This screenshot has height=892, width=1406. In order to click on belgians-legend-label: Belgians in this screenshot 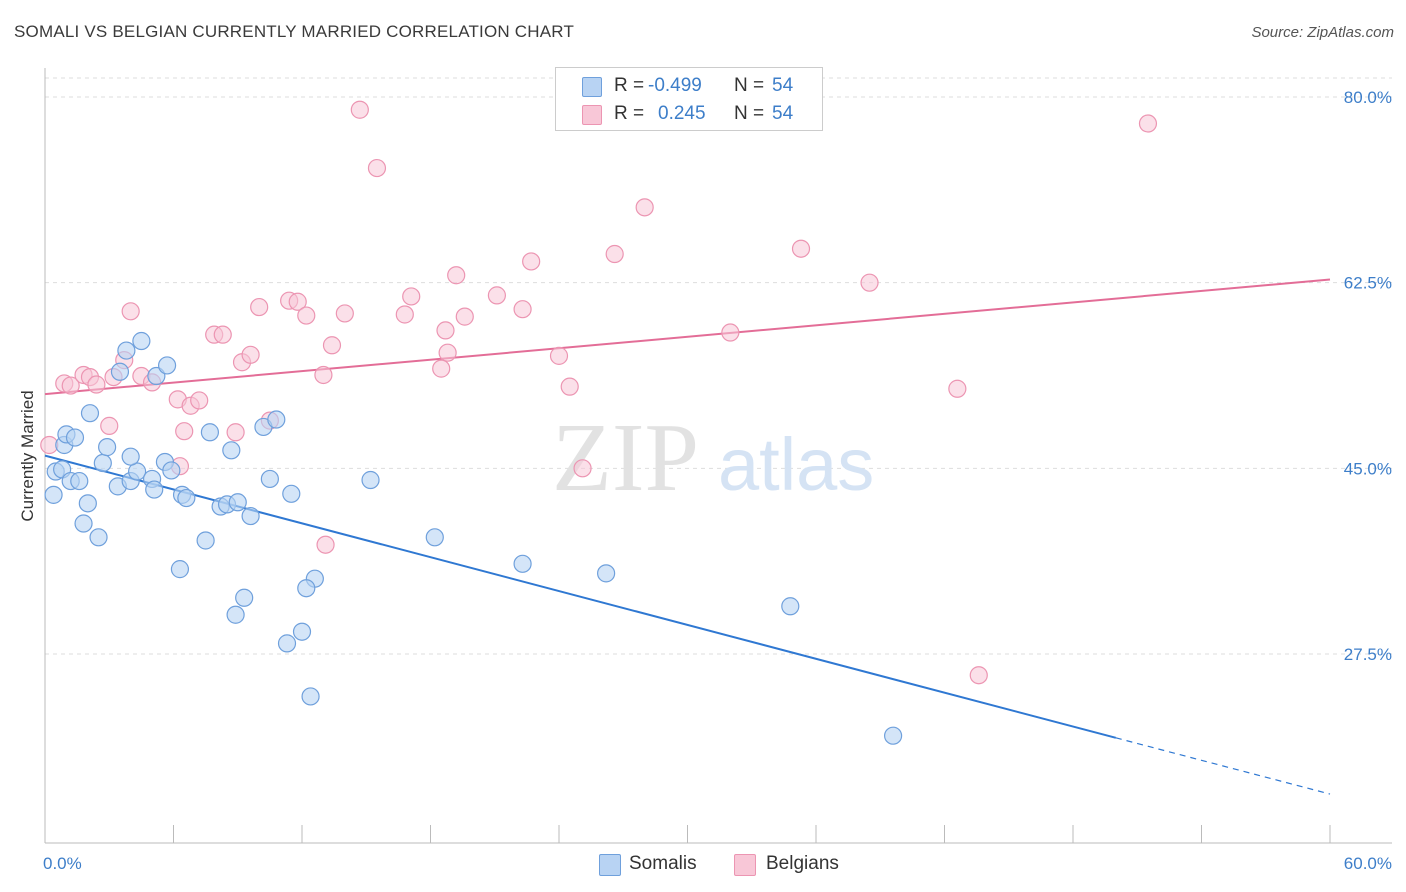, I will do `click(802, 863)`.